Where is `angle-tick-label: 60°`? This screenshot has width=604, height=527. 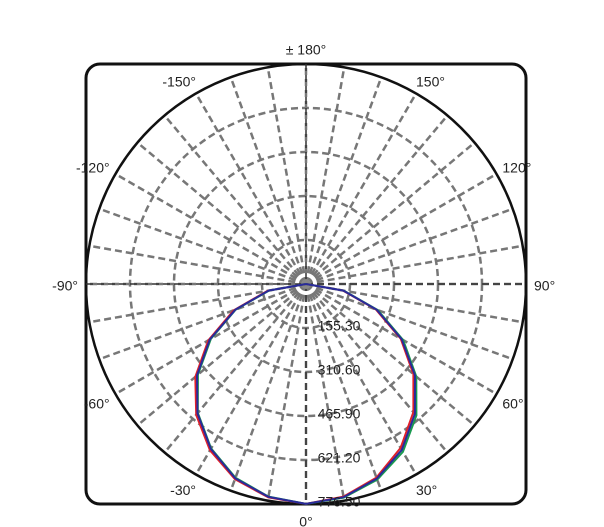
angle-tick-label: 60° is located at coordinates (512, 404).